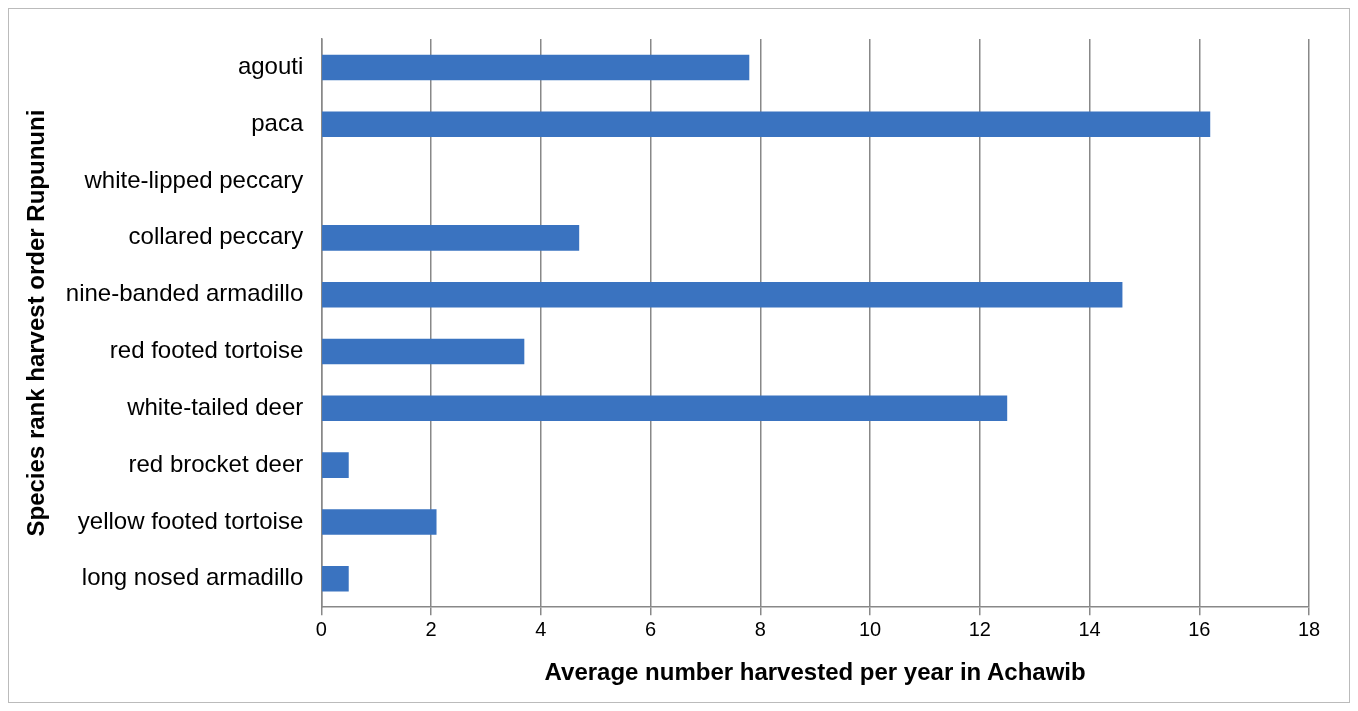 This screenshot has width=1358, height=711. I want to click on x-tick-label: 2, so click(431, 628).